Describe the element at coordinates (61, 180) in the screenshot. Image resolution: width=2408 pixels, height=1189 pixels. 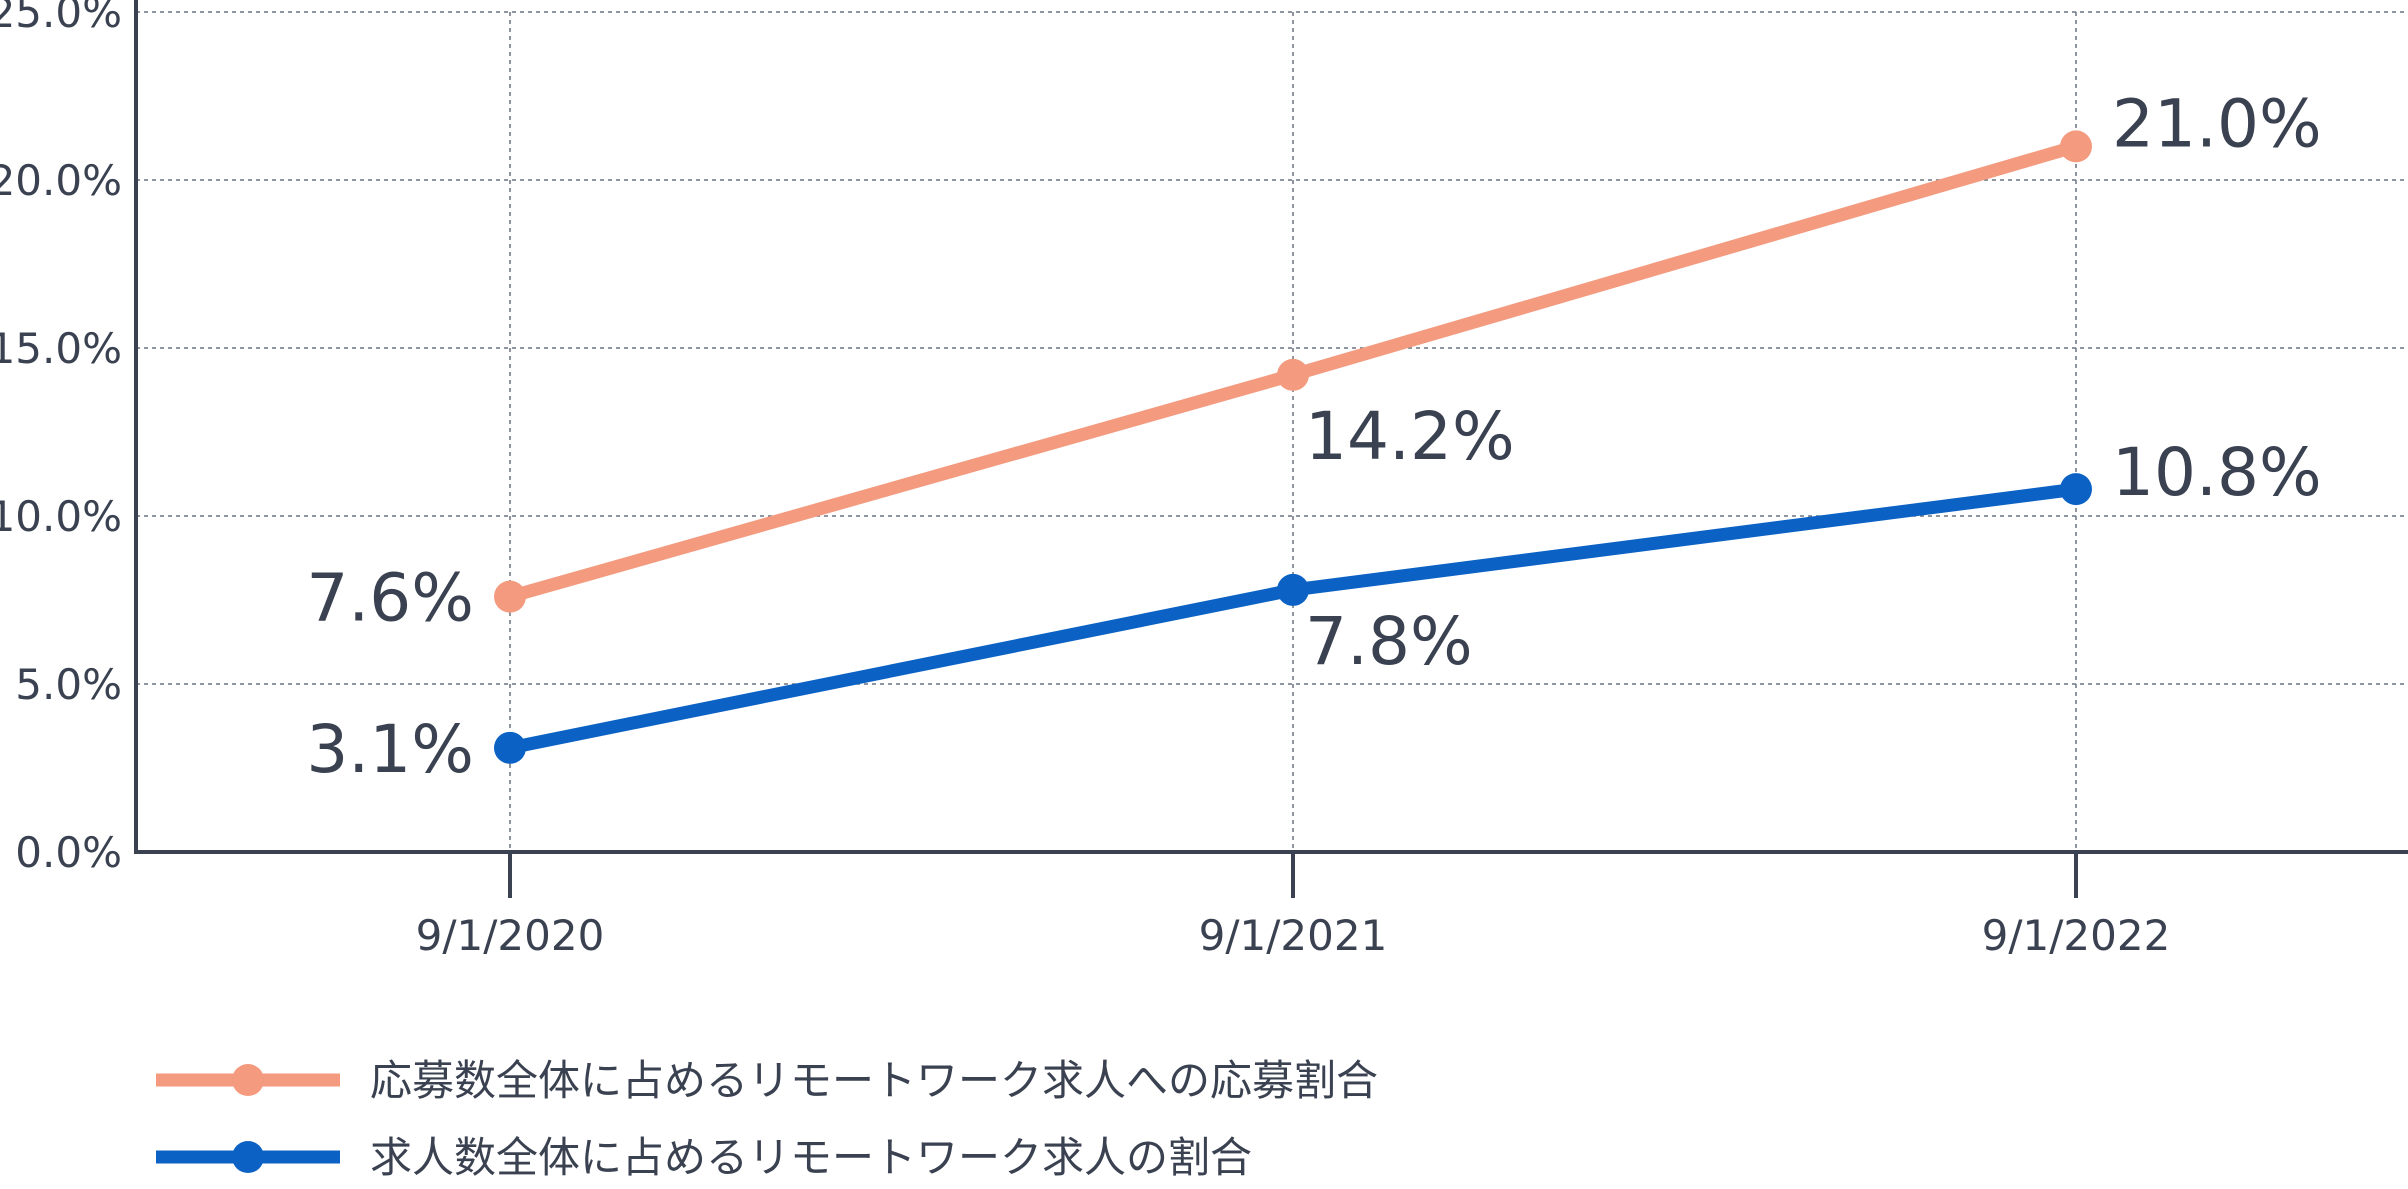
I see `y-tick-label: 20.0%` at that location.